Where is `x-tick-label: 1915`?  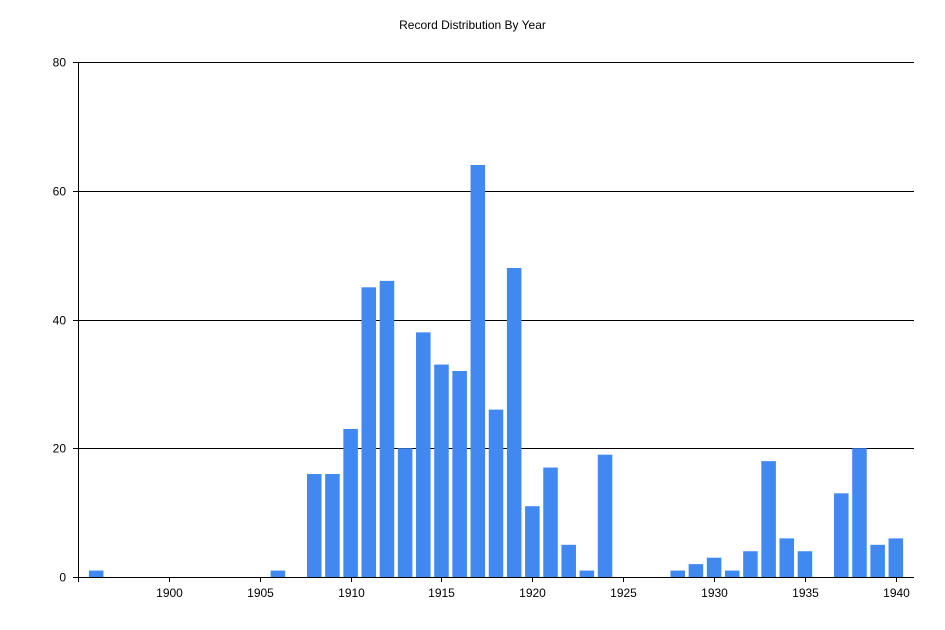
x-tick-label: 1915 is located at coordinates (441, 593).